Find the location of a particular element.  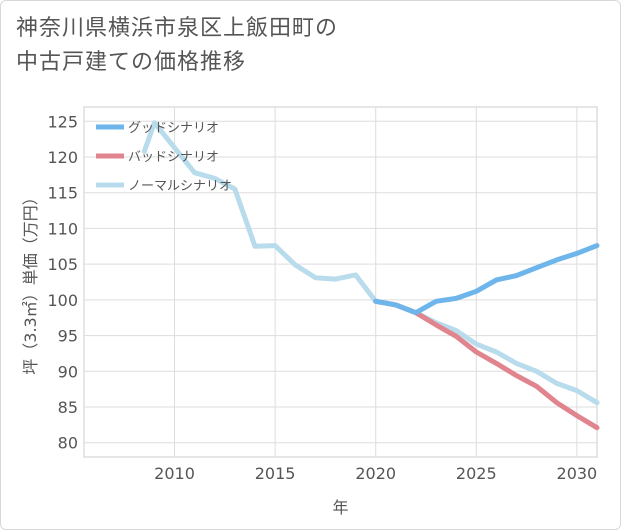

y-tick-label: 125 is located at coordinates (62, 121).